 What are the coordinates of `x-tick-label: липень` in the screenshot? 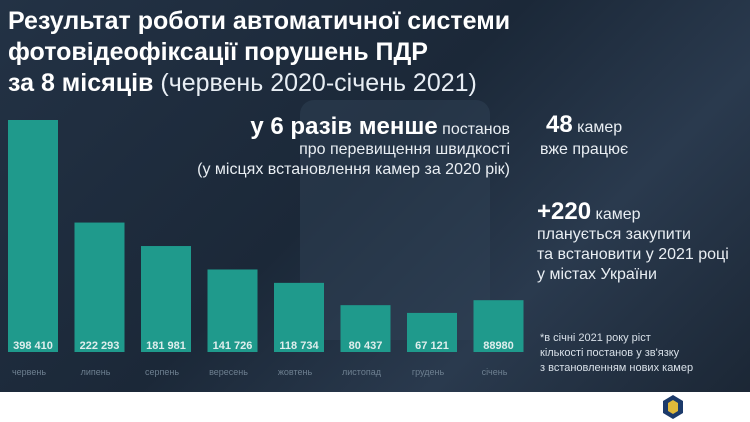 It's located at (96, 372).